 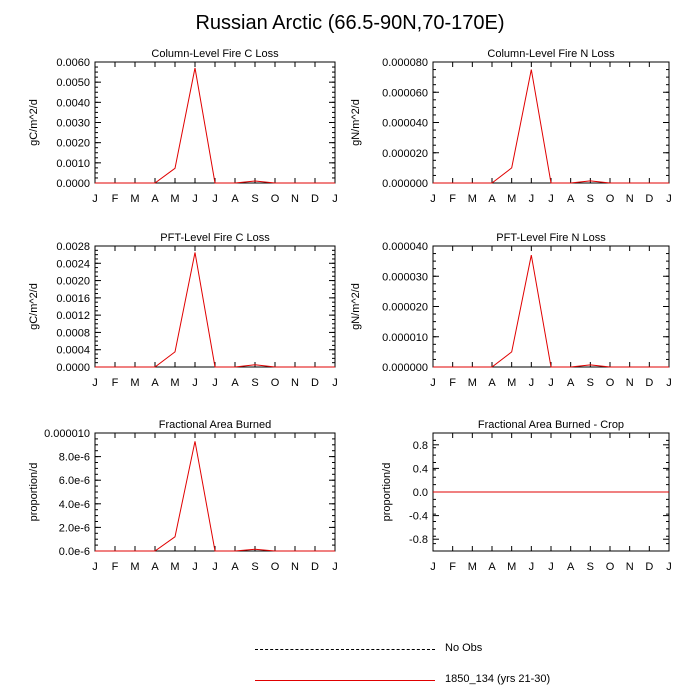 What do you see at coordinates (420, 446) in the screenshot?
I see `y-tick-label: 0.8` at bounding box center [420, 446].